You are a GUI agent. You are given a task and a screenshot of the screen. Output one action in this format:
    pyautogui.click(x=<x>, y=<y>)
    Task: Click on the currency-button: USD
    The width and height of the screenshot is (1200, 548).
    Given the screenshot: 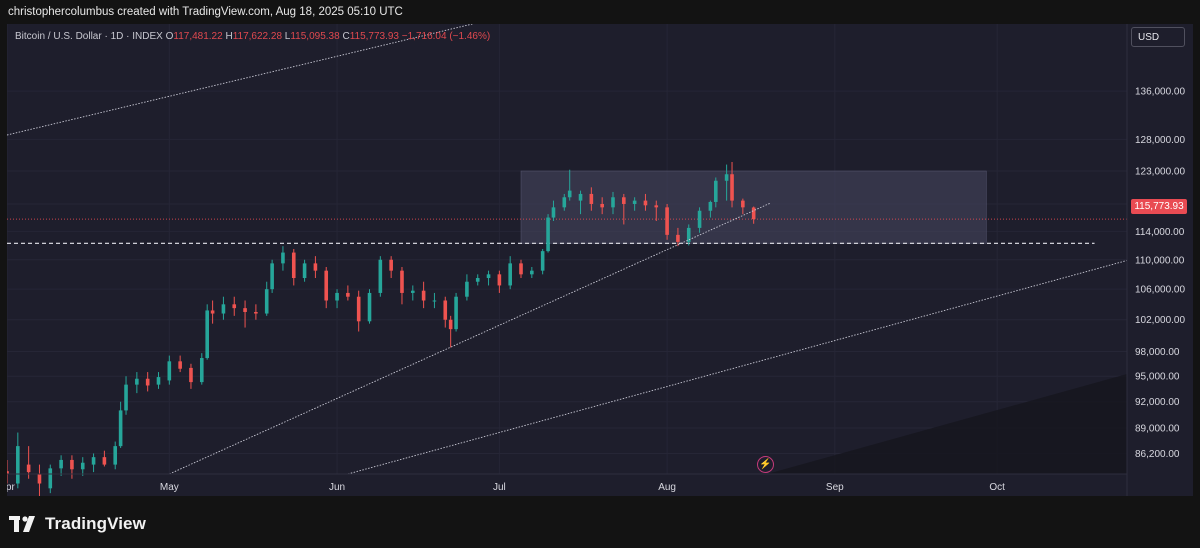 What is the action you would take?
    pyautogui.click(x=1158, y=37)
    